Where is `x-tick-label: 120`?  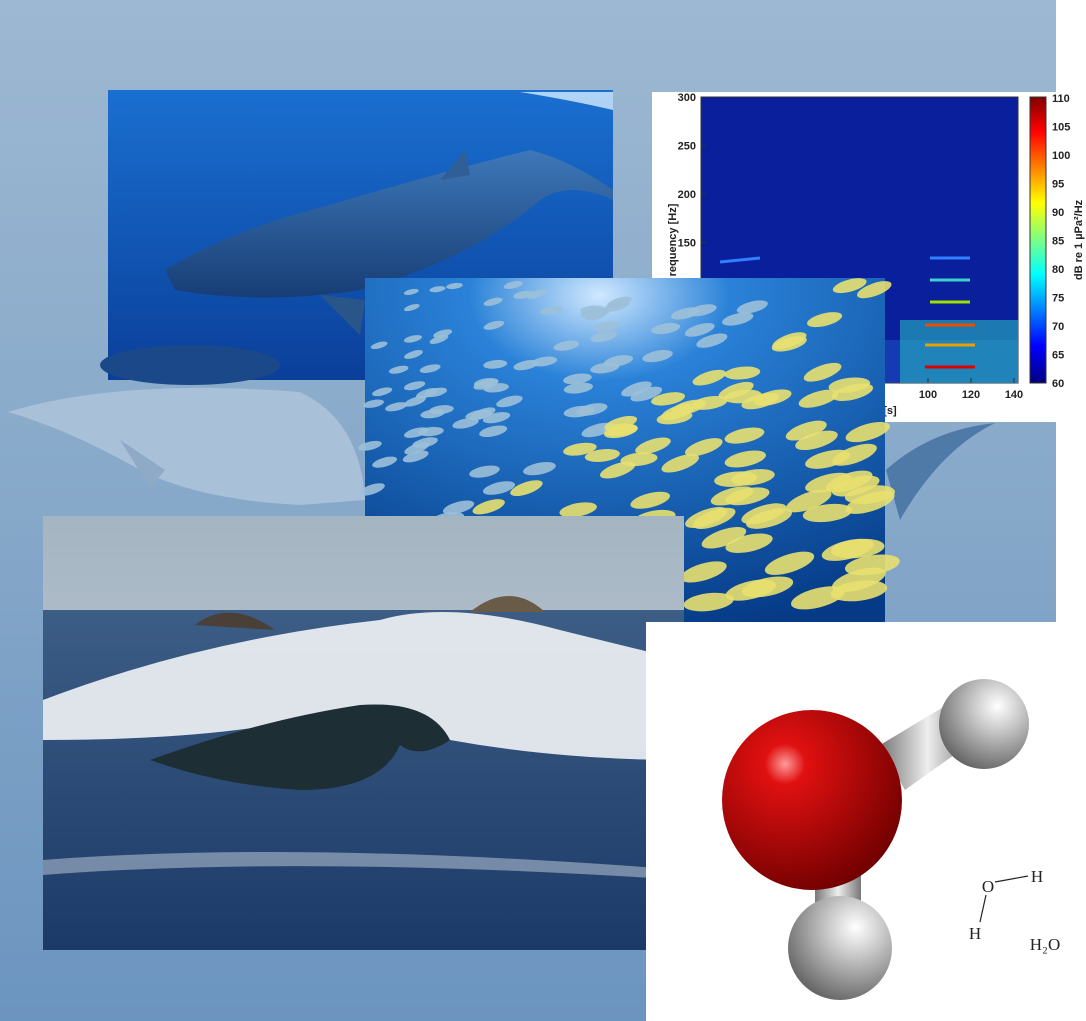
x-tick-label: 120 is located at coordinates (971, 395).